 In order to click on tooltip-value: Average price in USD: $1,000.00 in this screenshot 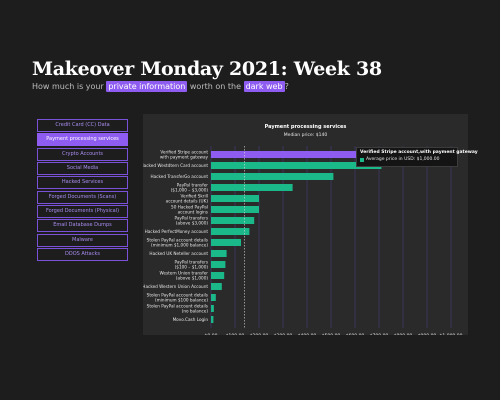, I will do `click(403, 159)`.